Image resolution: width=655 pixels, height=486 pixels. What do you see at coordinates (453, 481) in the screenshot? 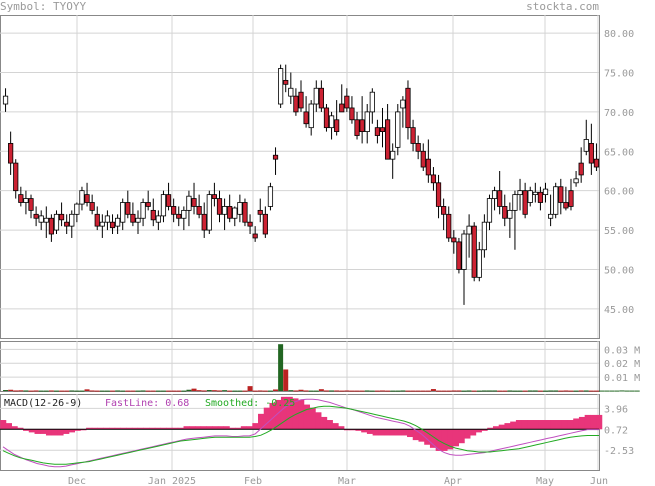
I see `x-tick-label: Apr` at bounding box center [453, 481].